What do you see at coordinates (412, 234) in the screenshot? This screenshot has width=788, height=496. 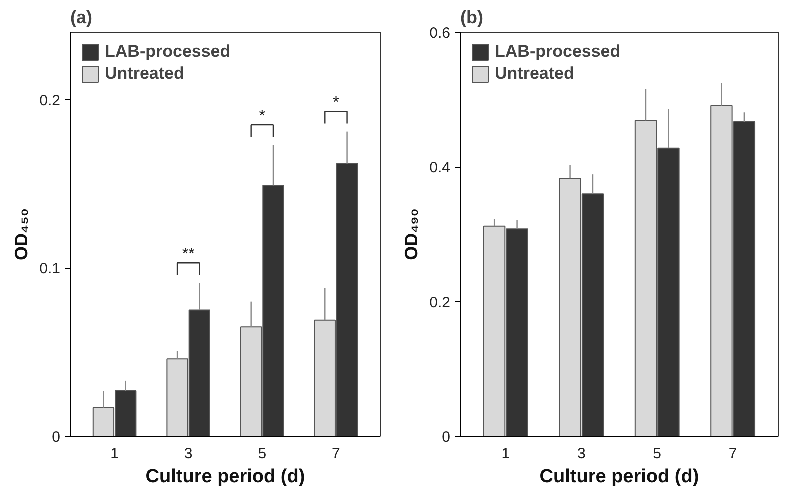 I see `y-axis-title: OD₄₉₀` at bounding box center [412, 234].